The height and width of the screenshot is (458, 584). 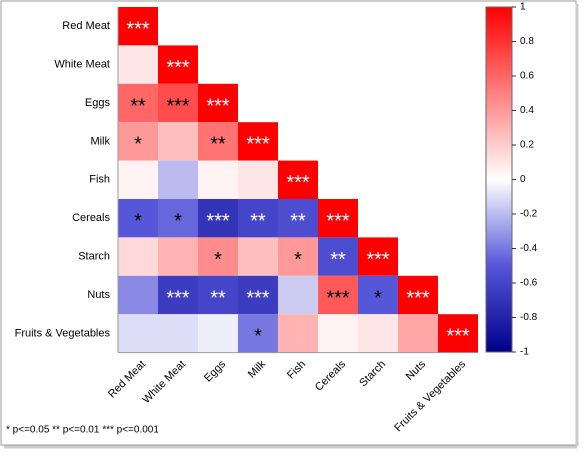 I want to click on y-tick-label: Red Meat, so click(x=86, y=26).